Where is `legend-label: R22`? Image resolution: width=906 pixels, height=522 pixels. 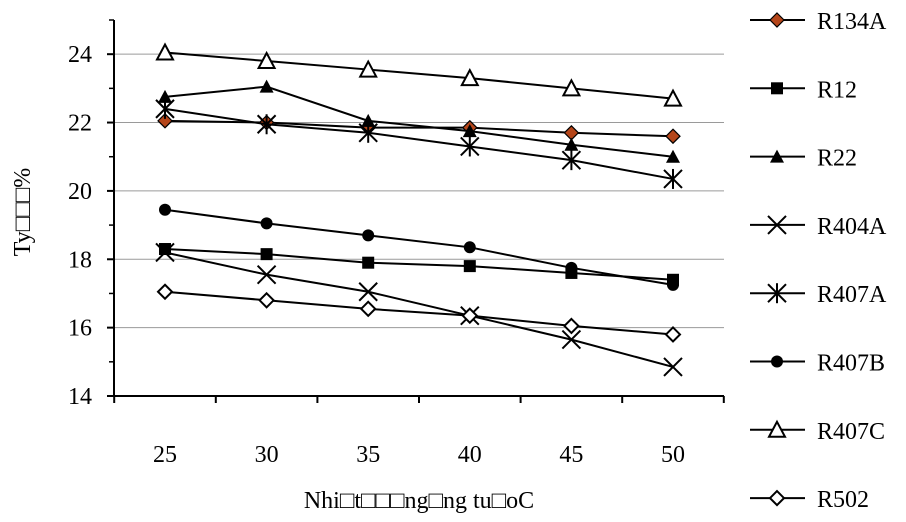 legend-label: R22 is located at coordinates (837, 159).